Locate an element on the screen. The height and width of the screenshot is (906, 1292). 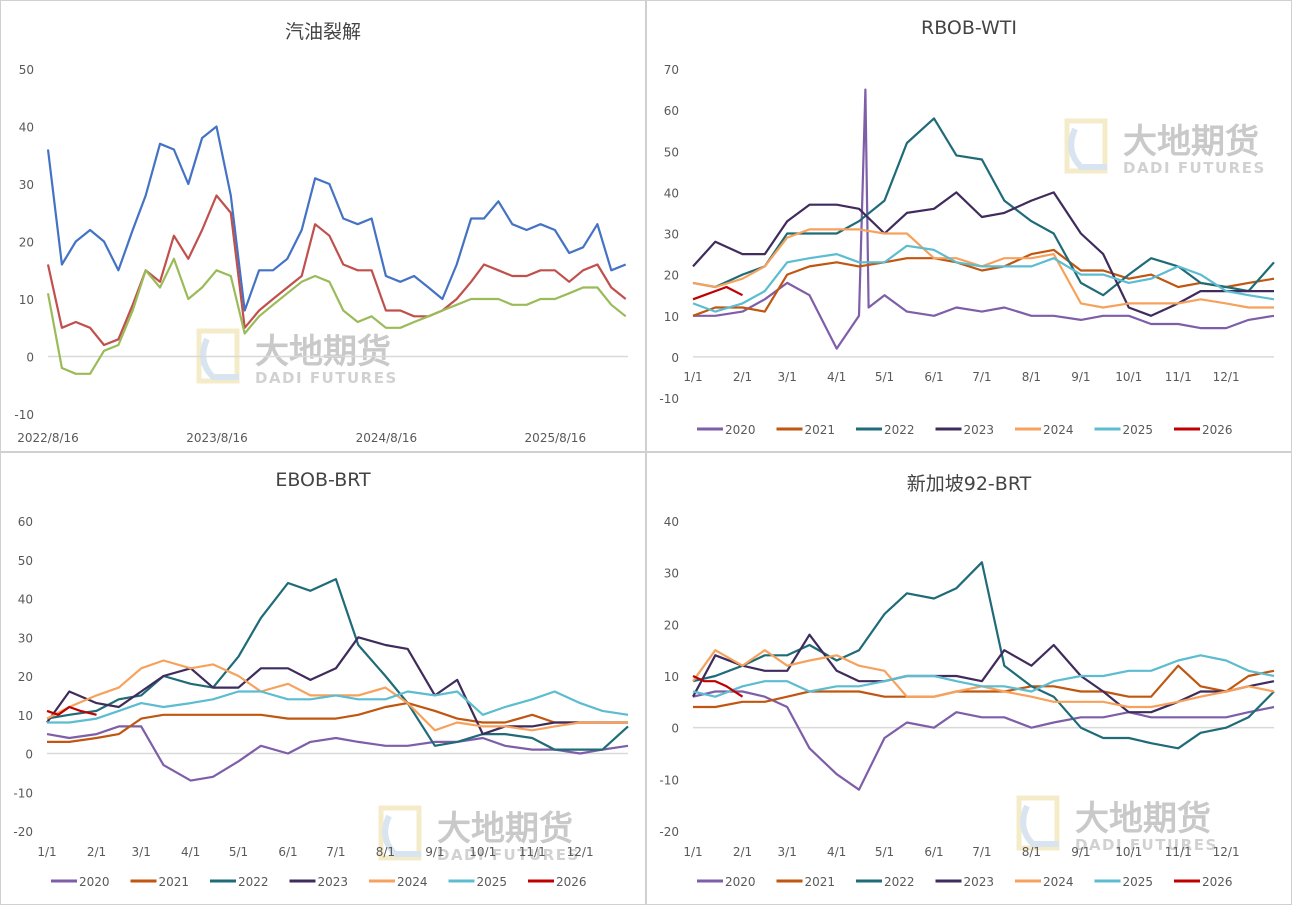
watermark-text: DADI FUTURES is located at coordinates (1146, 845).